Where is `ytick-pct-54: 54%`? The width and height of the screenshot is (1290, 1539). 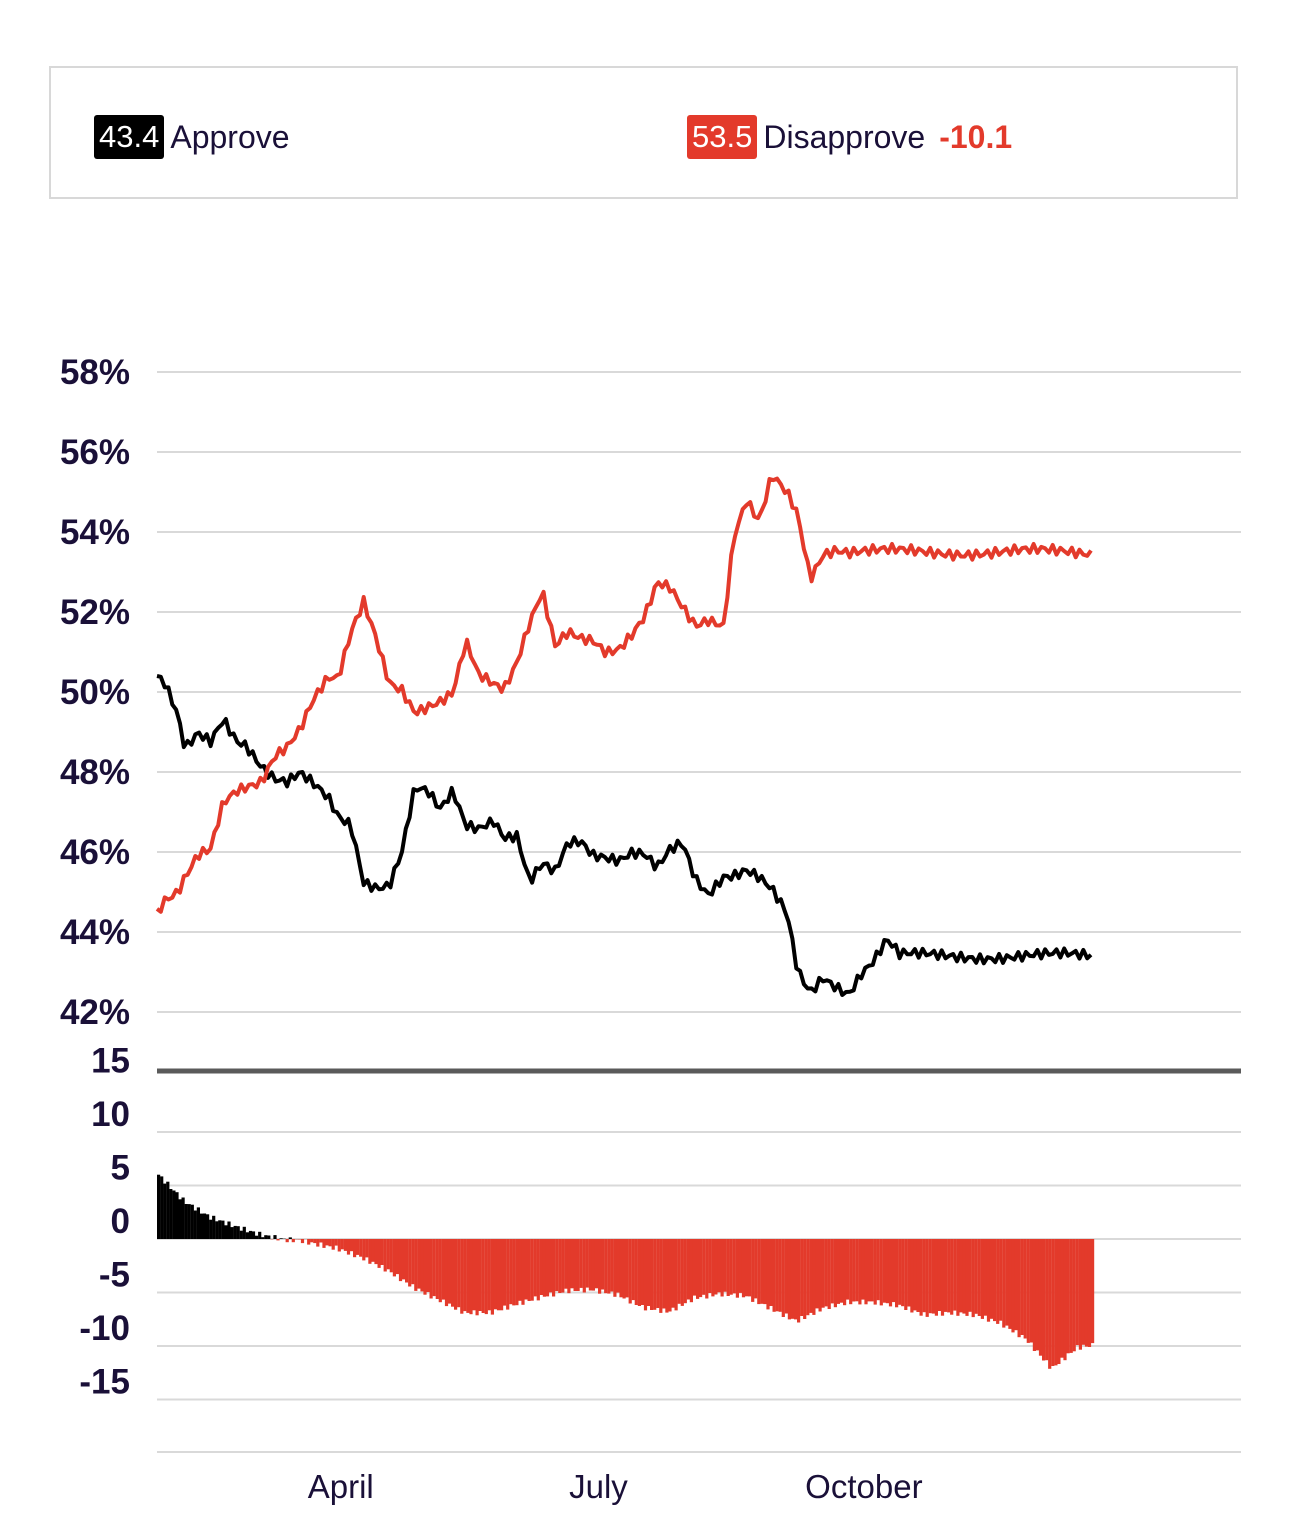 ytick-pct-54: 54% is located at coordinates (95, 532).